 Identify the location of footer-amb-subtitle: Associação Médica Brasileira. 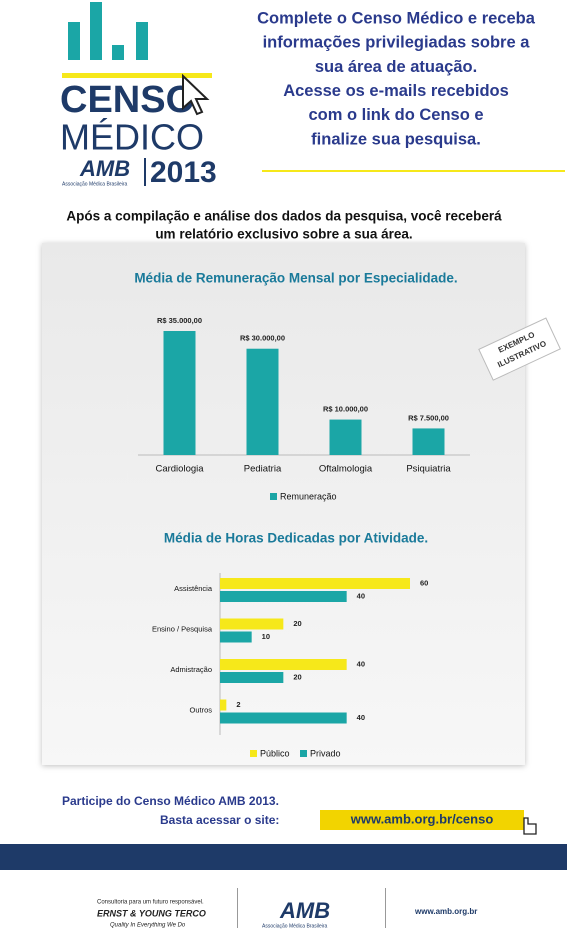
(295, 926).